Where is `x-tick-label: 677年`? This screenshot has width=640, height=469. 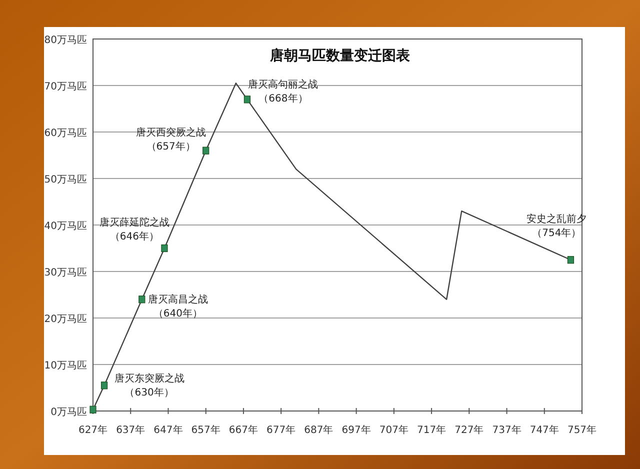 x-tick-label: 677年 is located at coordinates (281, 430).